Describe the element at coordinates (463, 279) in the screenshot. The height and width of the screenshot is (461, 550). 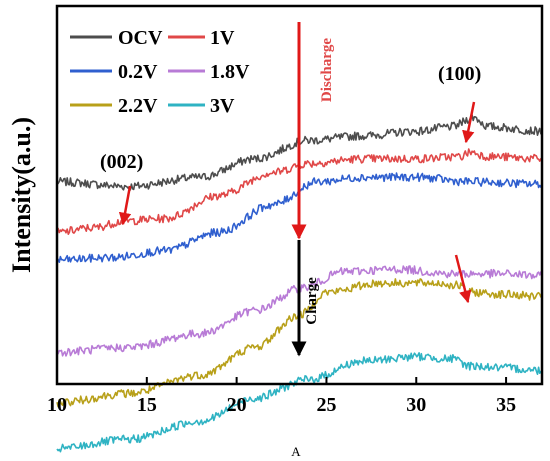
I see `arrow-2-2v` at that location.